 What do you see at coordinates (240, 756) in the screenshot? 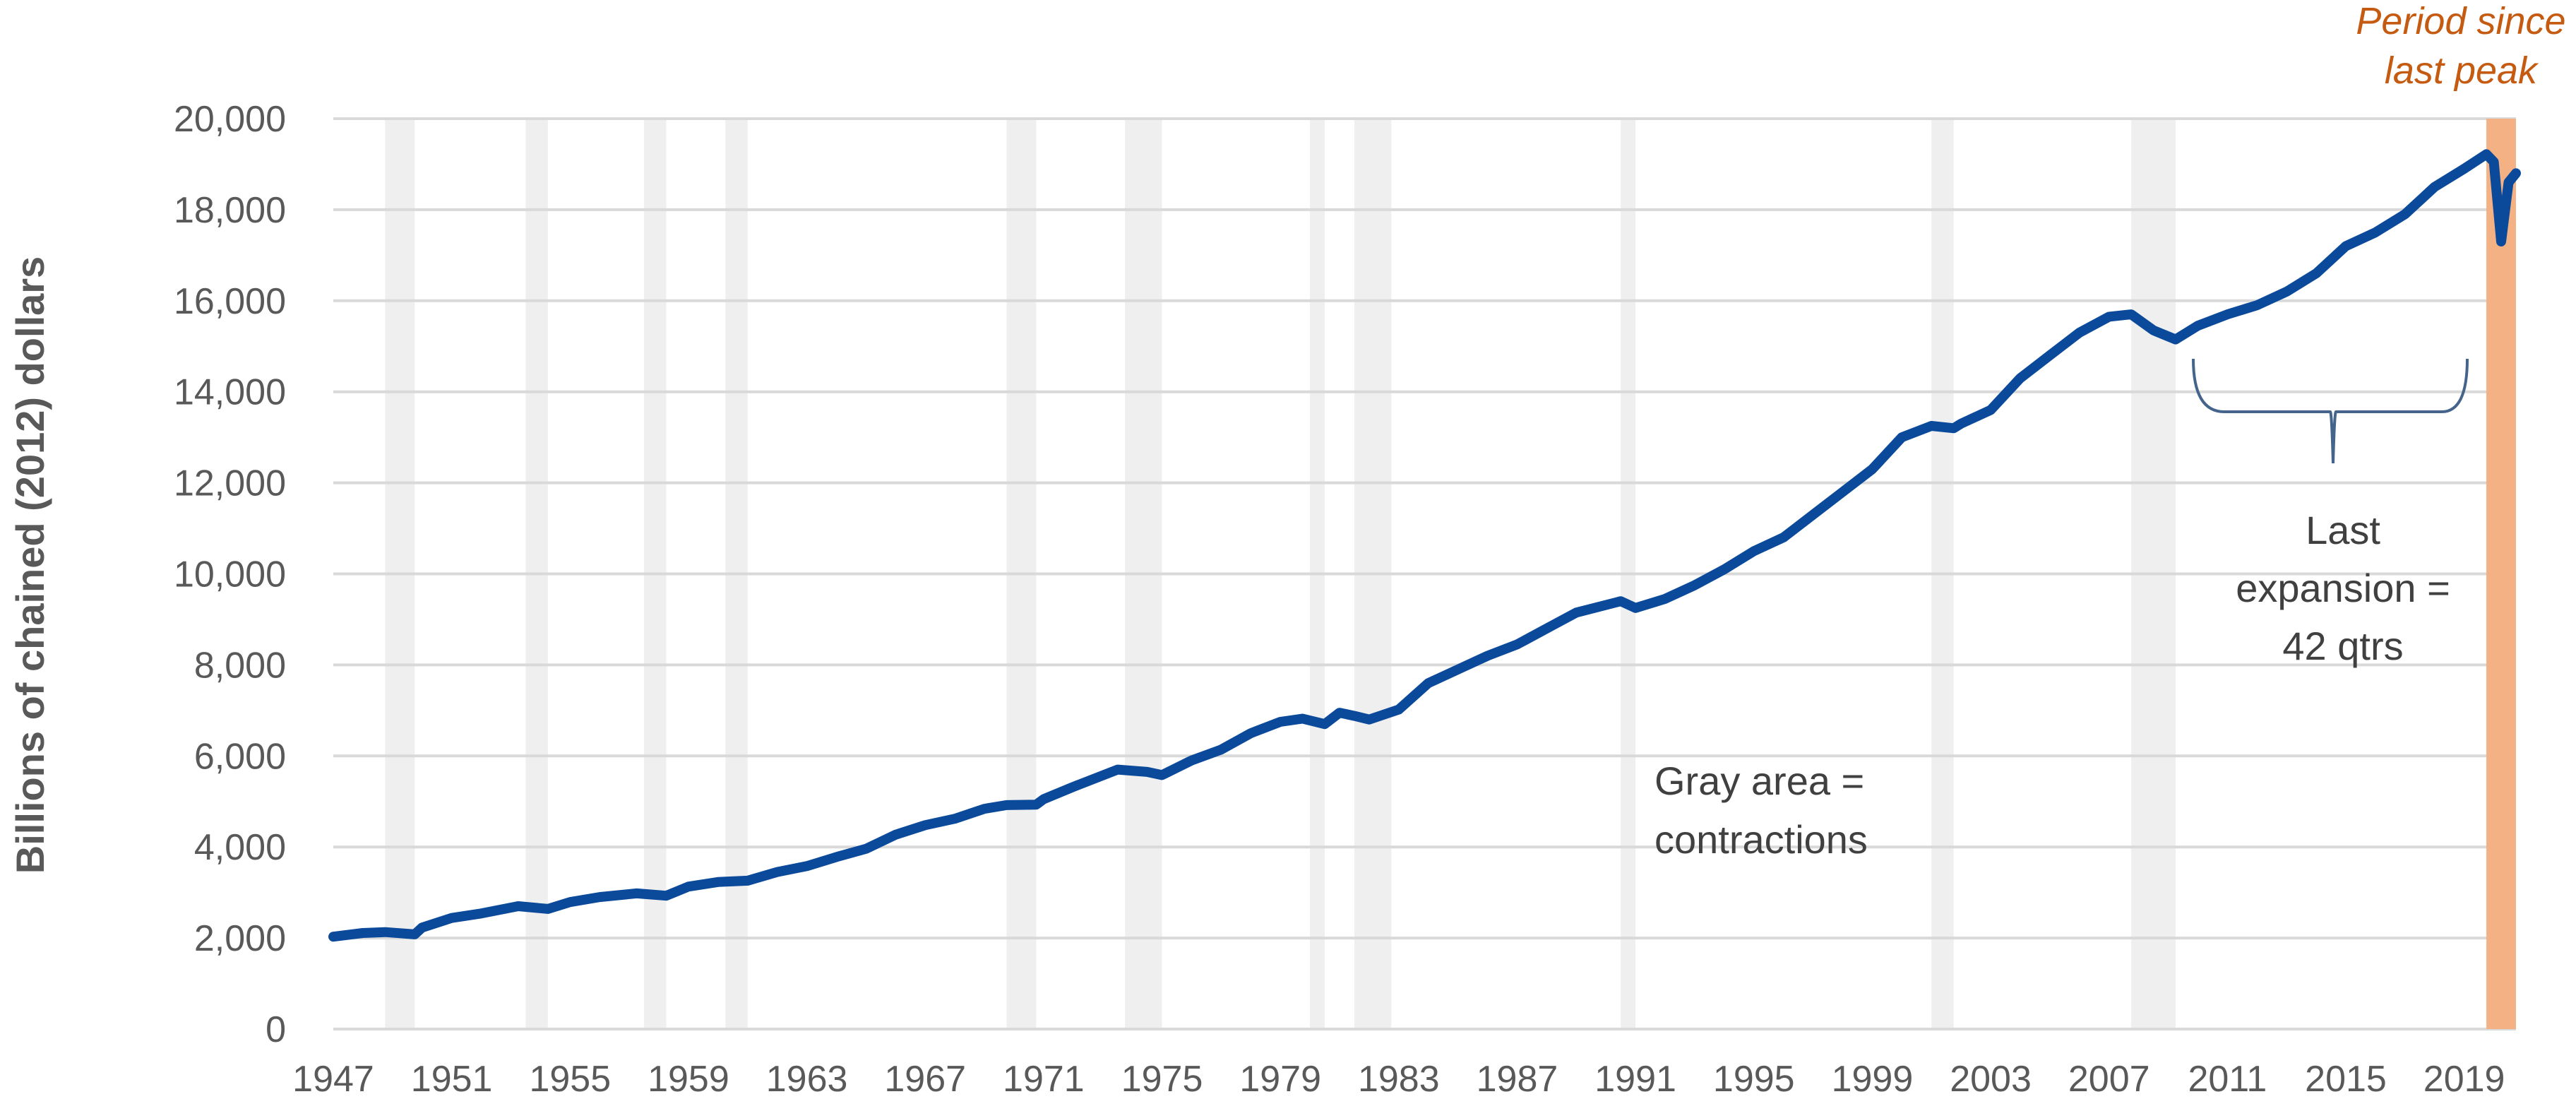
I see `y-tick-label-6000: 6,000` at bounding box center [240, 756].